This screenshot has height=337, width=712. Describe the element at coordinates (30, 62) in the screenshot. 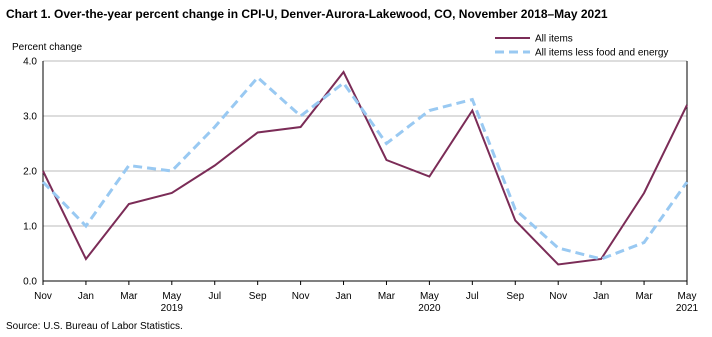

I see `y-tick-label: 4.0` at that location.